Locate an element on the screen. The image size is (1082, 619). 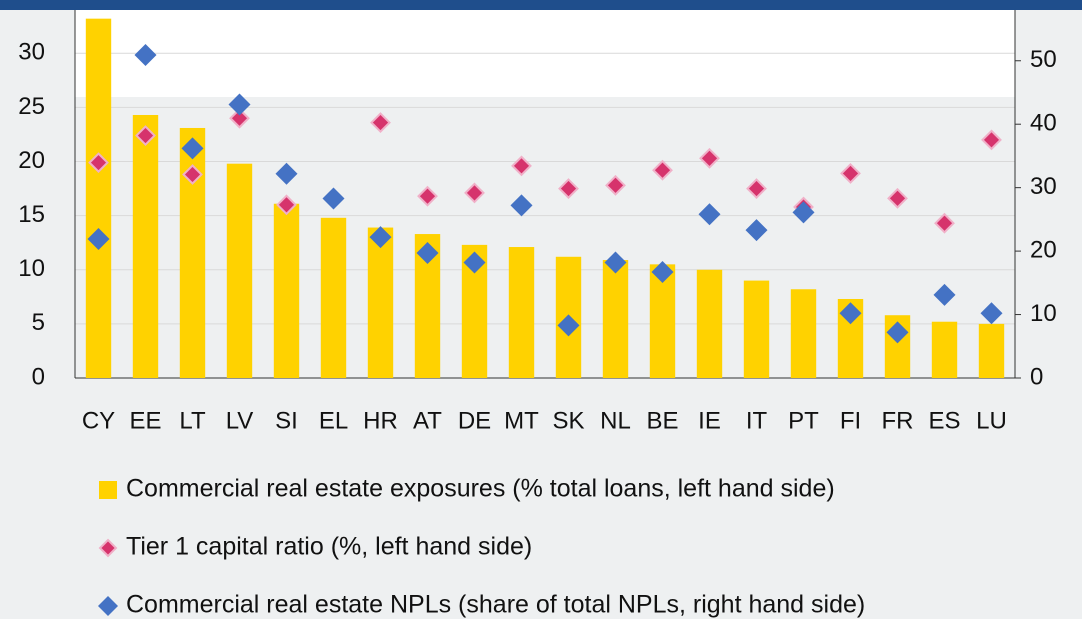
x-tick-label: PT is located at coordinates (803, 420).